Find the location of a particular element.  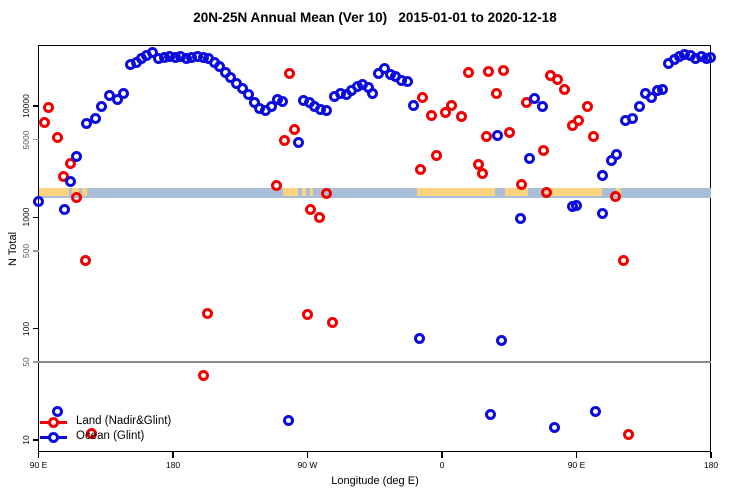

legend-ocean-label: Ocean (Glint) is located at coordinates (110, 435).